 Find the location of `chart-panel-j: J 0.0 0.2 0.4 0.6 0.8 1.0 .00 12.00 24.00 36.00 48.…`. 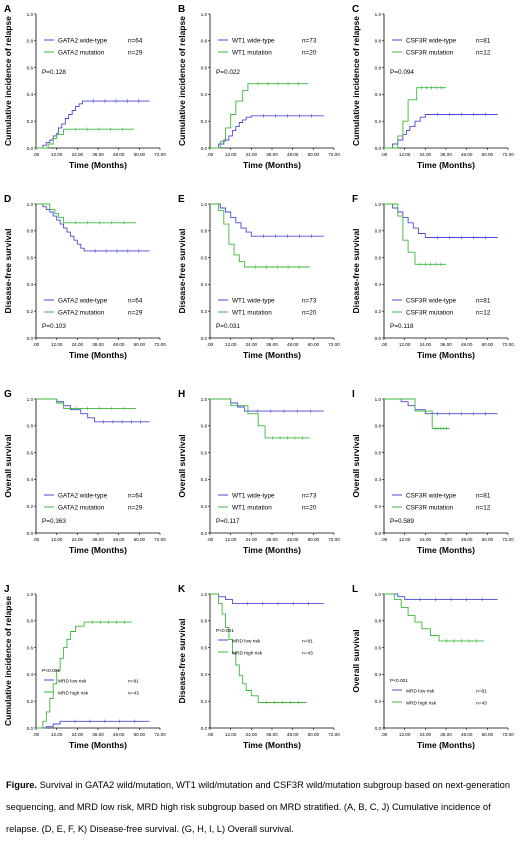

chart-panel-j: J 0.0 0.2 0.4 0.6 0.8 1.0 .00 12.00 24.00 36.00 48.… is located at coordinates (84, 667).